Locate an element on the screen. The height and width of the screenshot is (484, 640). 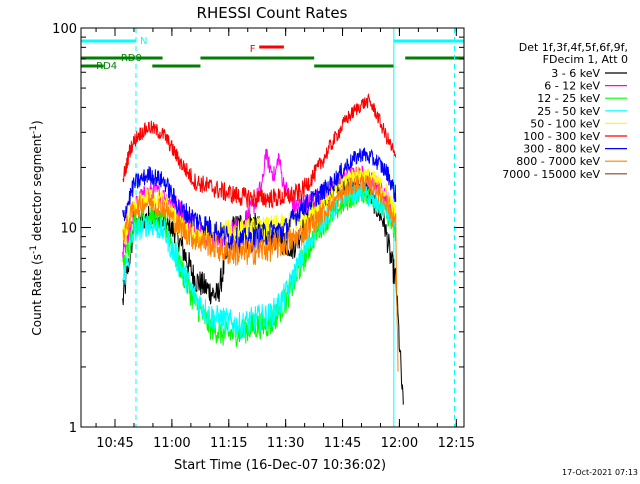
annotation-label-rd0: RD0 is located at coordinates (131, 58).